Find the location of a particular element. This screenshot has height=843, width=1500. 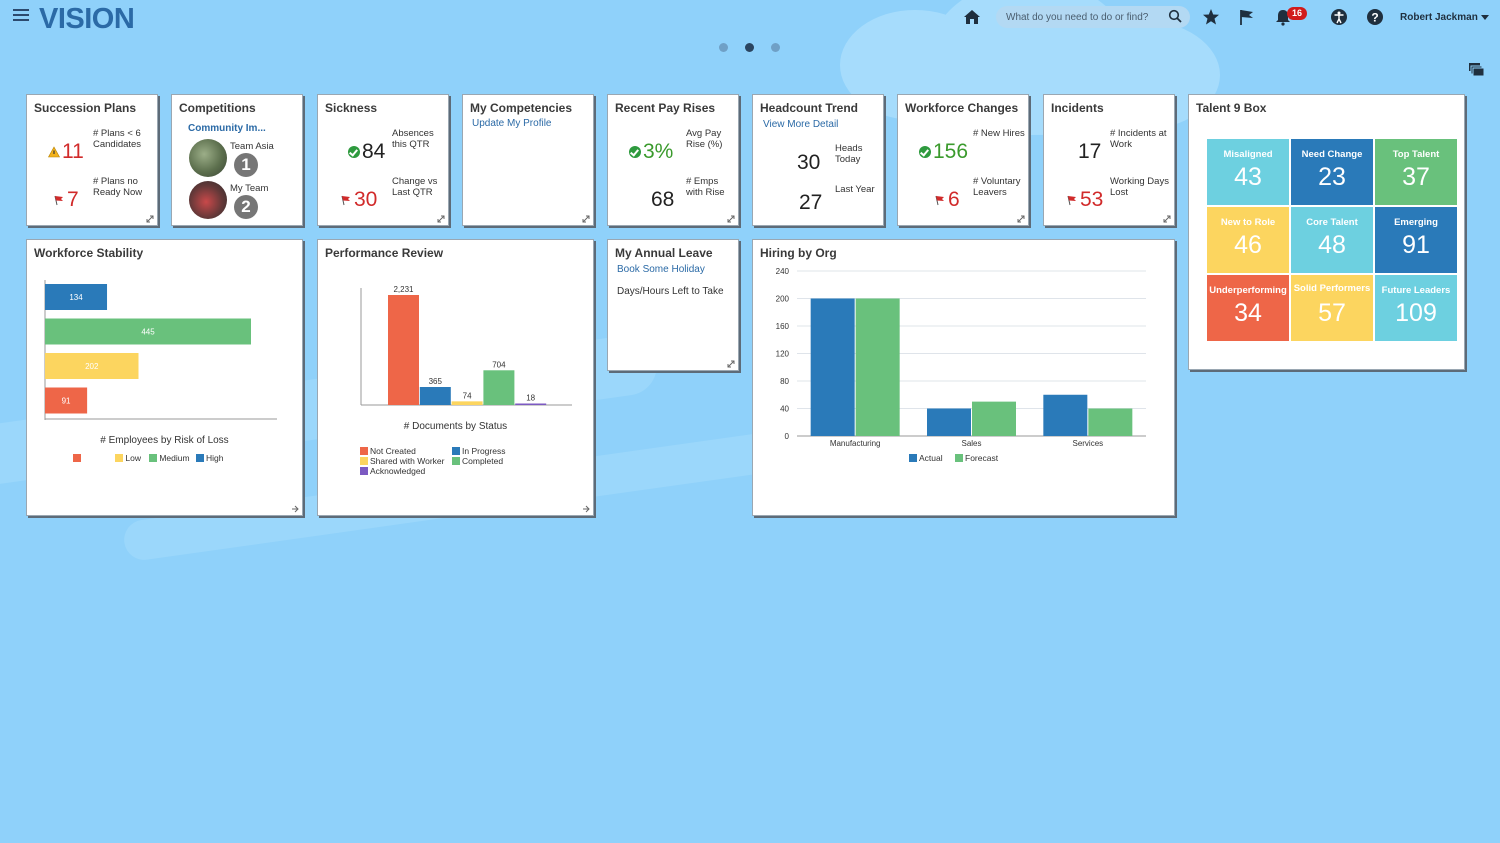

search-bar is located at coordinates (1093, 17).